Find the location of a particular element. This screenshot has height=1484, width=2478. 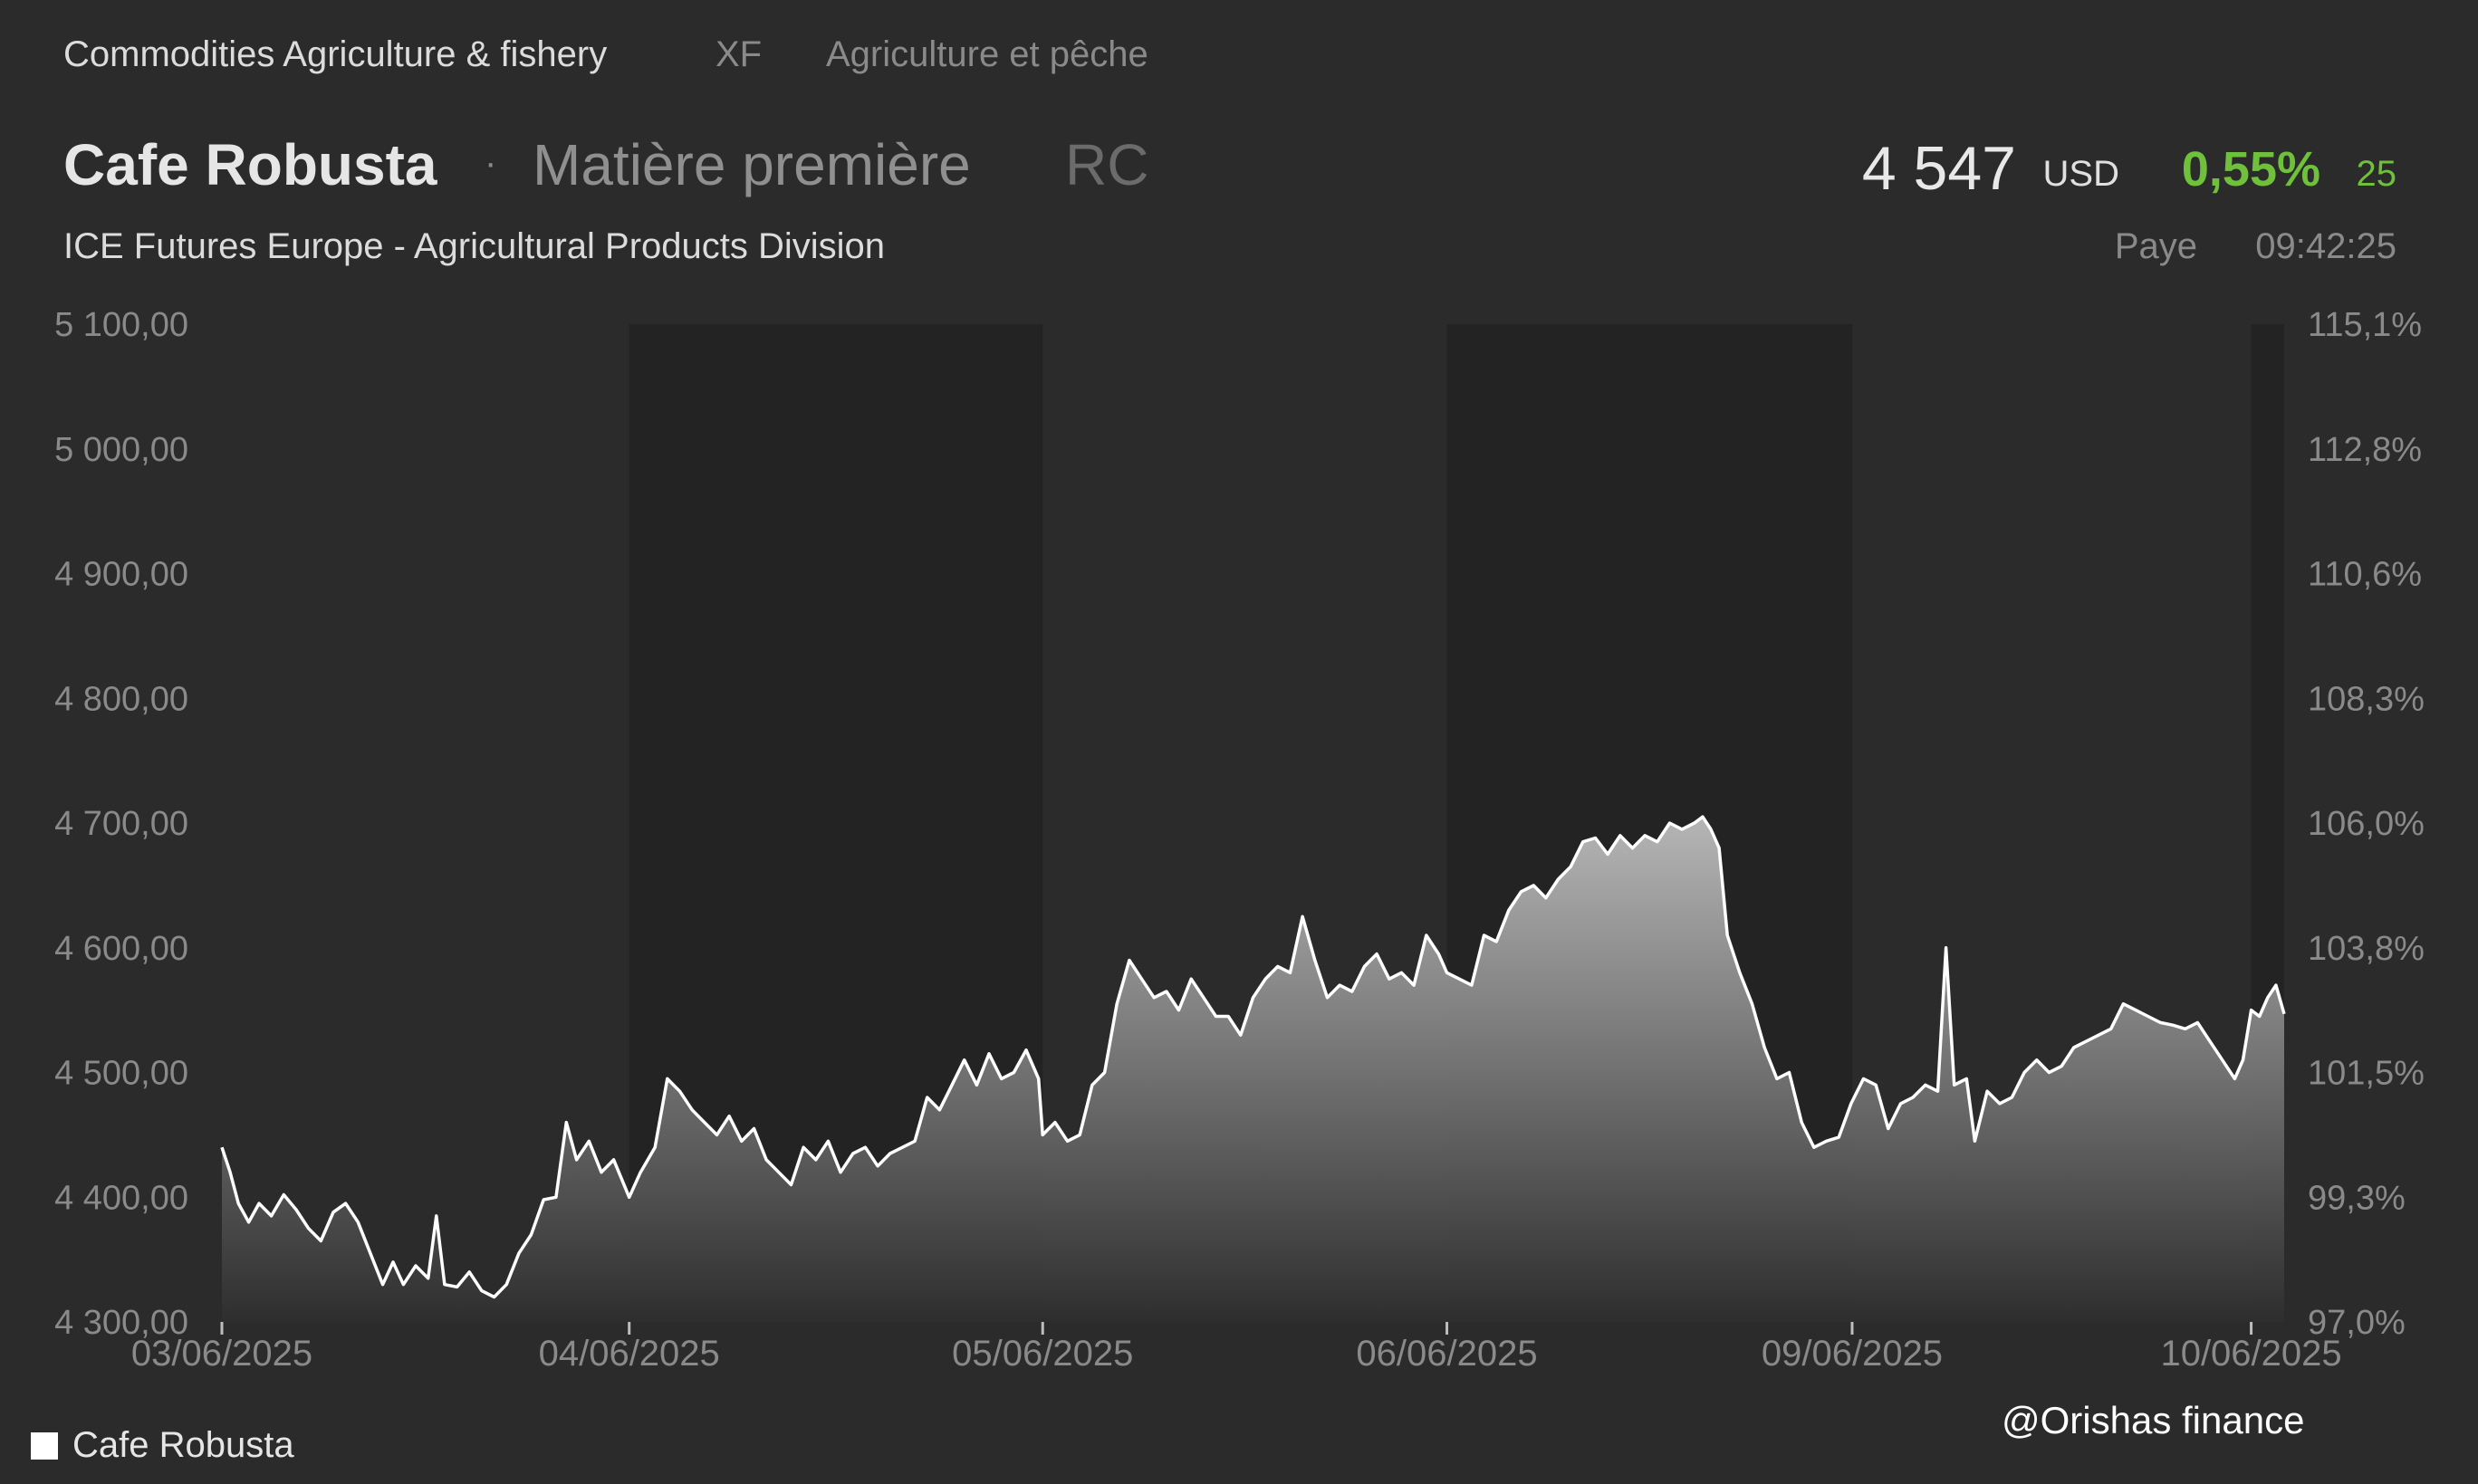

quote-time: 09:42:25 is located at coordinates (2325, 246).